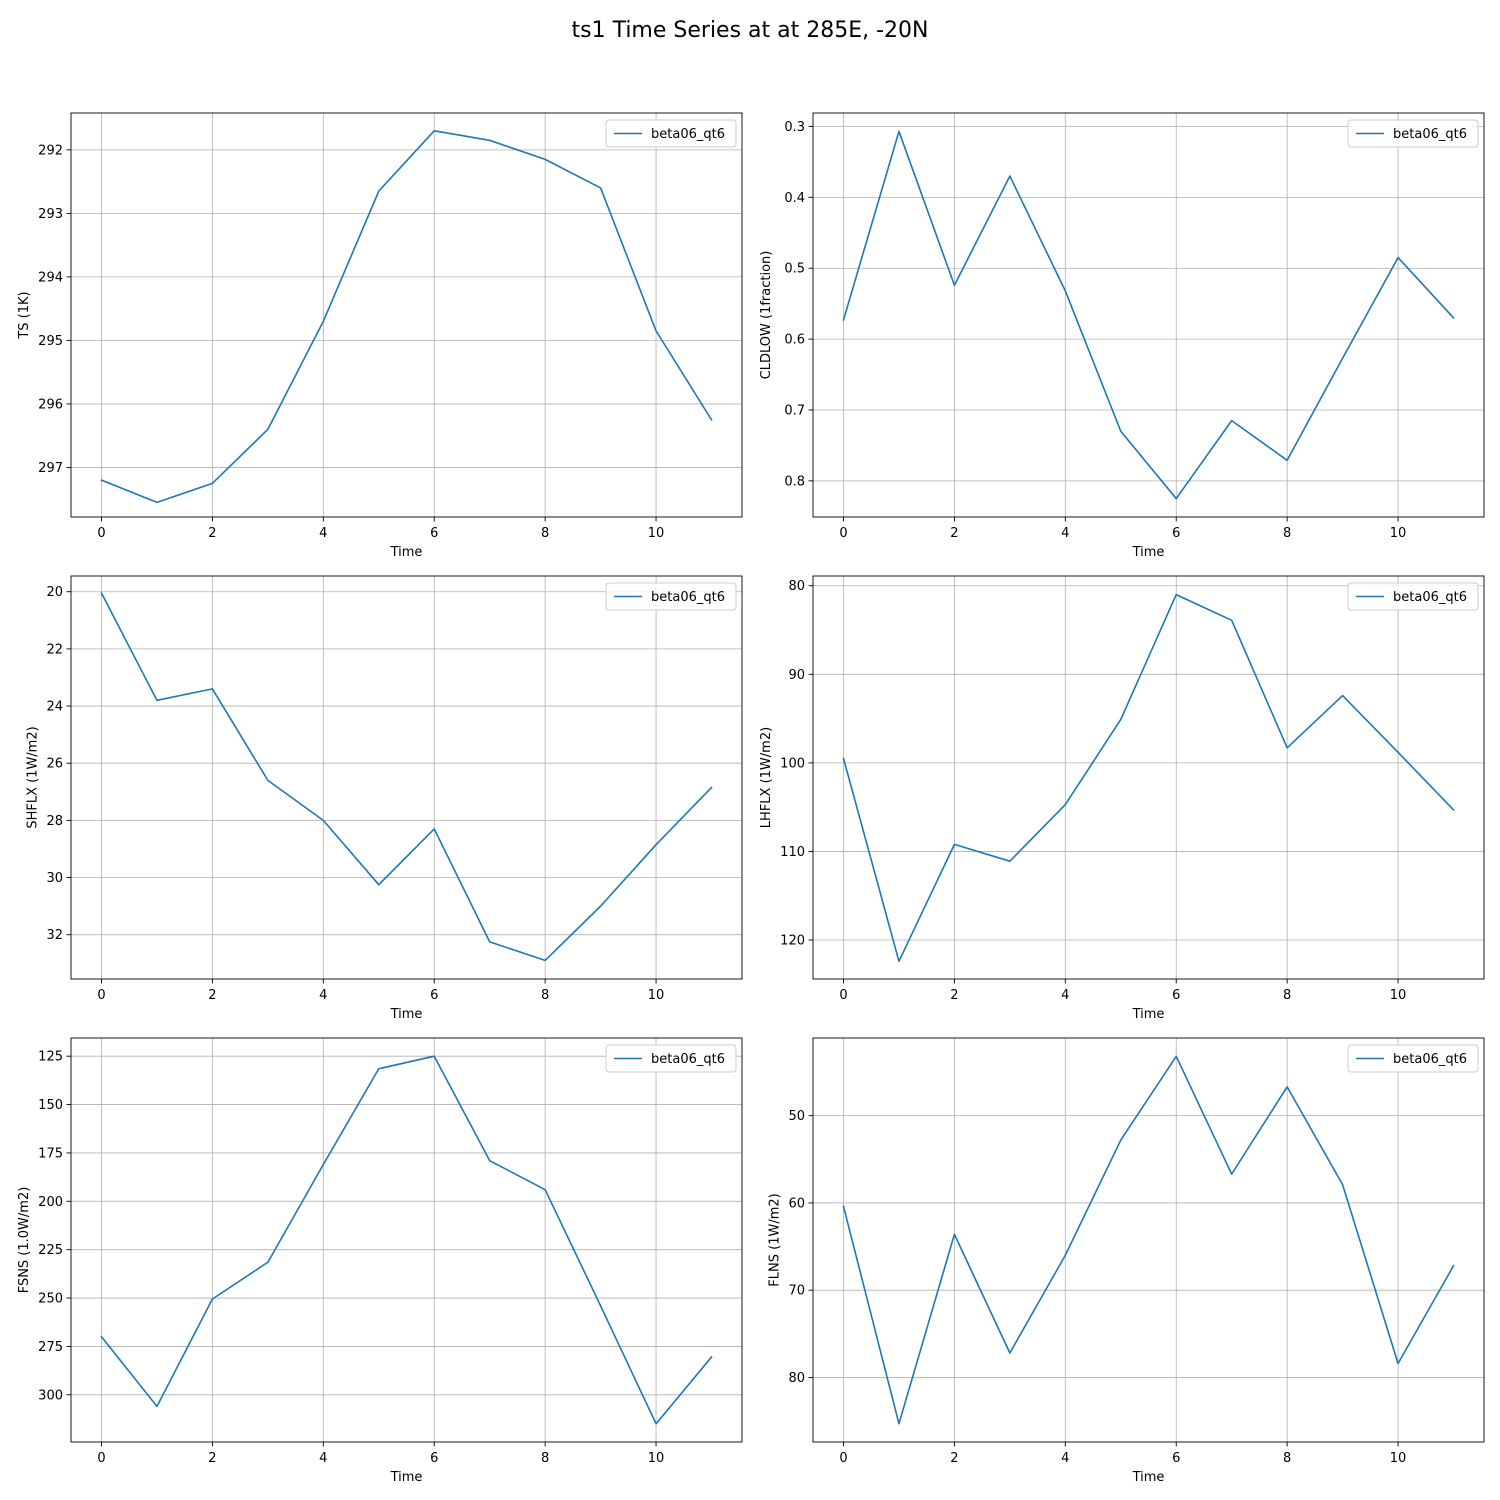 The image size is (1500, 1500). I want to click on y-tick-label: 70, so click(796, 1291).